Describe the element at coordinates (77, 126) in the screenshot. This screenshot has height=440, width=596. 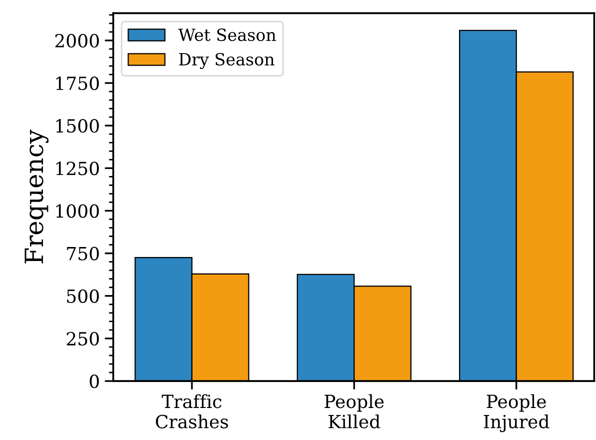
I see `y-tick-label: 1500` at that location.